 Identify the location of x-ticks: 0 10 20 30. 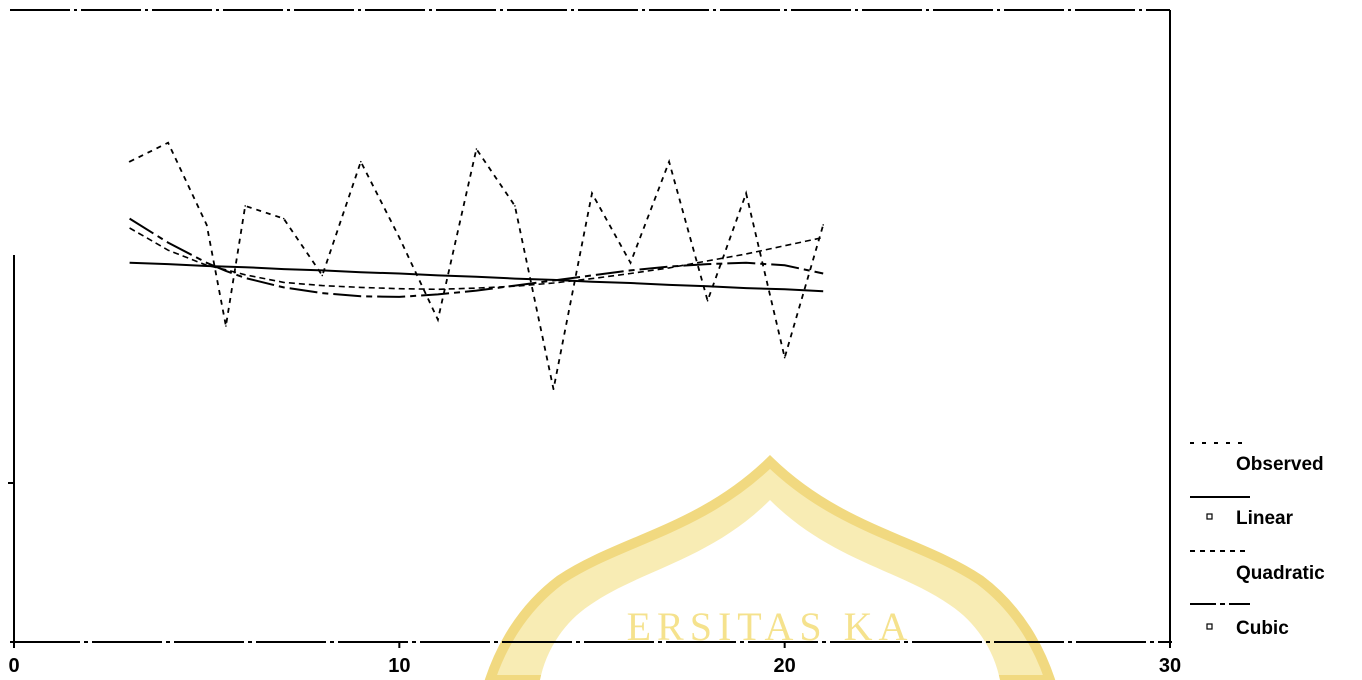
(594, 659).